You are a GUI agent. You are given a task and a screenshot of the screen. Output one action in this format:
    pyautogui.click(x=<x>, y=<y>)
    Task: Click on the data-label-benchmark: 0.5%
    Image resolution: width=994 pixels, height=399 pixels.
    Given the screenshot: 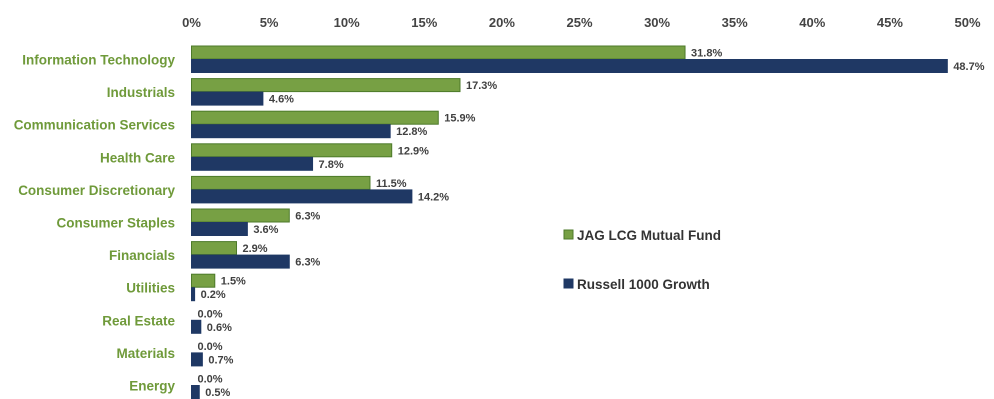 What is the action you would take?
    pyautogui.click(x=217, y=393)
    